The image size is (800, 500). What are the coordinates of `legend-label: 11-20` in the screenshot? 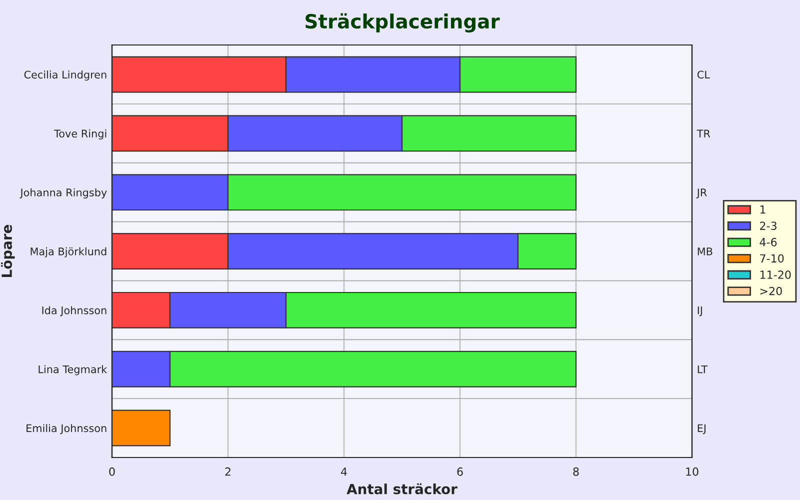 It's located at (775, 274).